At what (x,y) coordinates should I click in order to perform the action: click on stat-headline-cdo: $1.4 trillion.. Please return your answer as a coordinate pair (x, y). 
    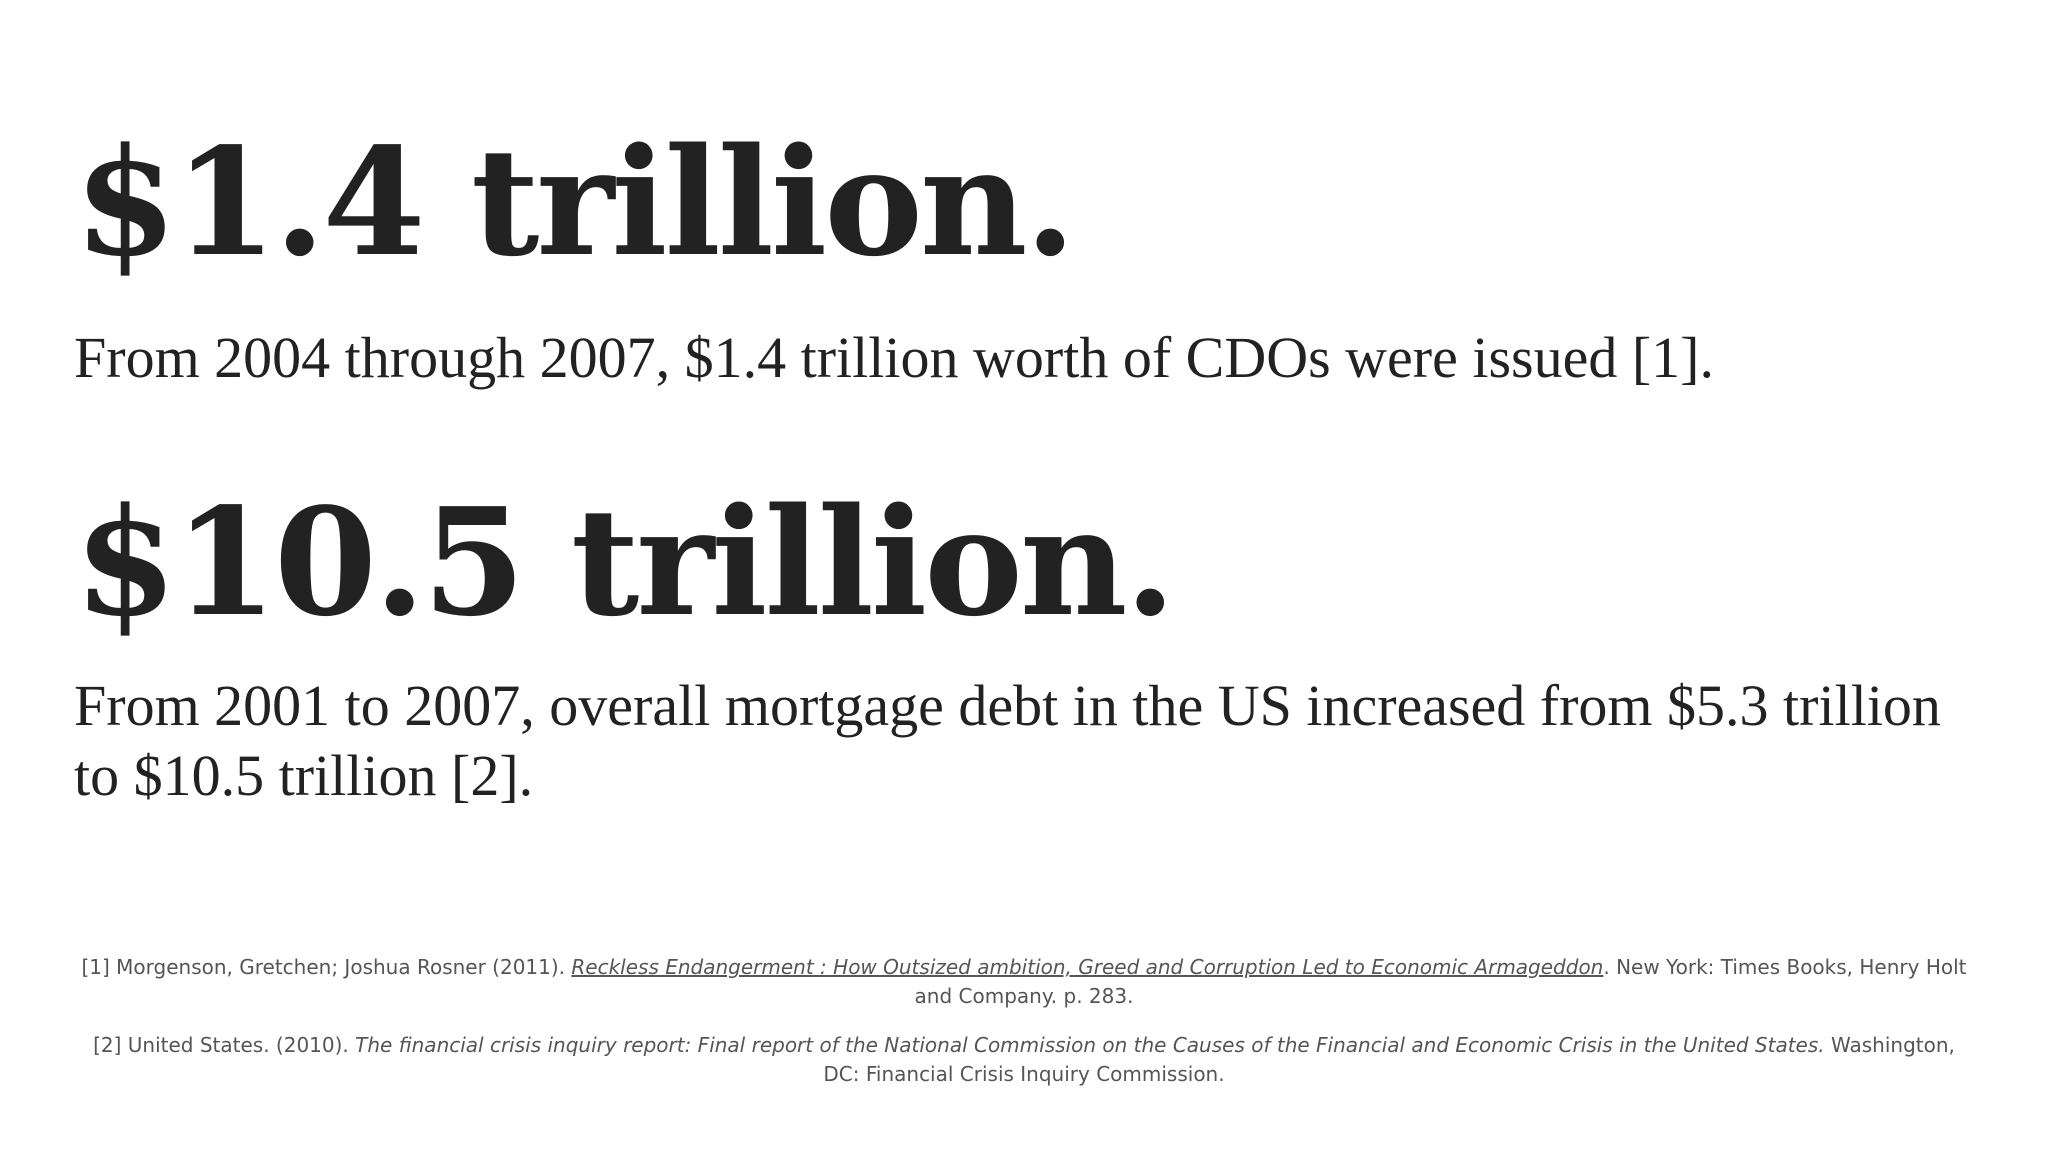
    Looking at the image, I should click on (575, 202).